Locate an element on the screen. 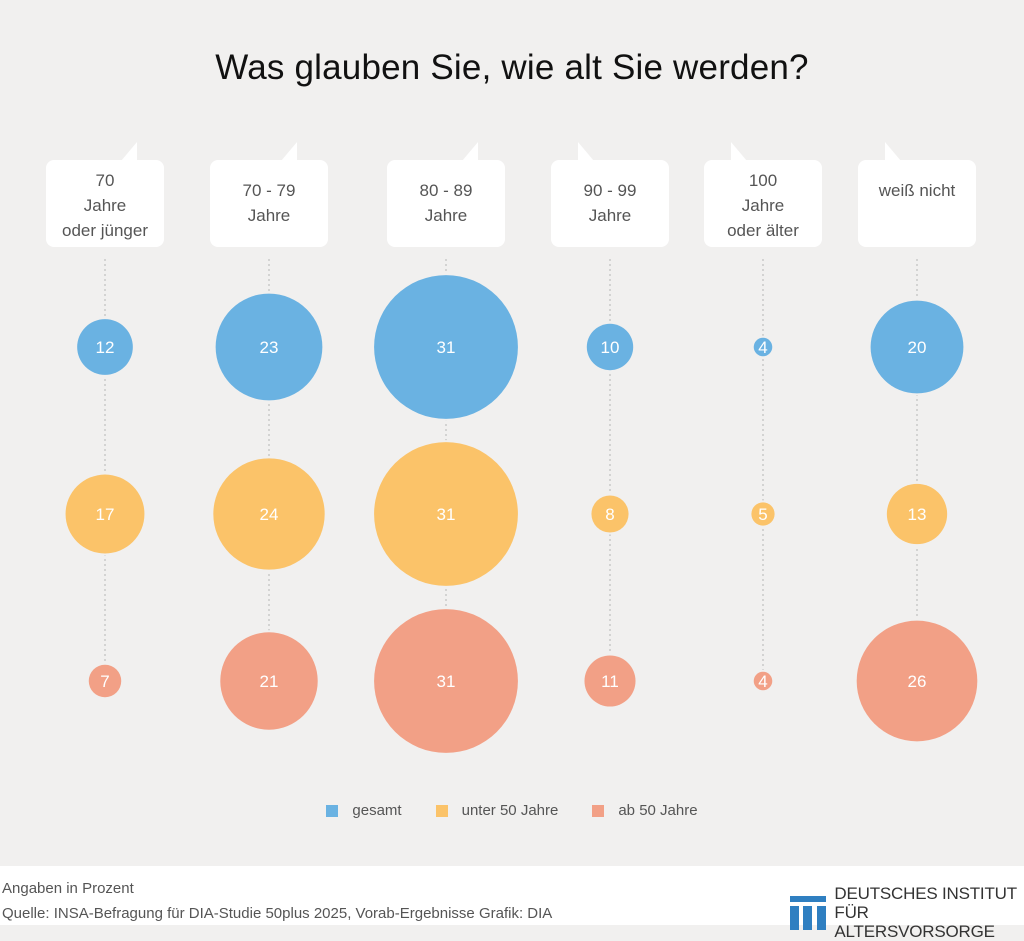 This screenshot has height=941, width=1024. legend-item-unter-50: unter 50 Jahre is located at coordinates (497, 810).